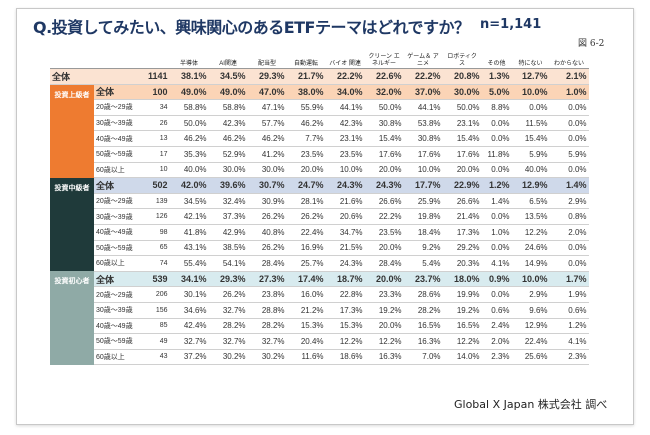  I want to click on percent-cell: 4.1%, so click(569, 341).